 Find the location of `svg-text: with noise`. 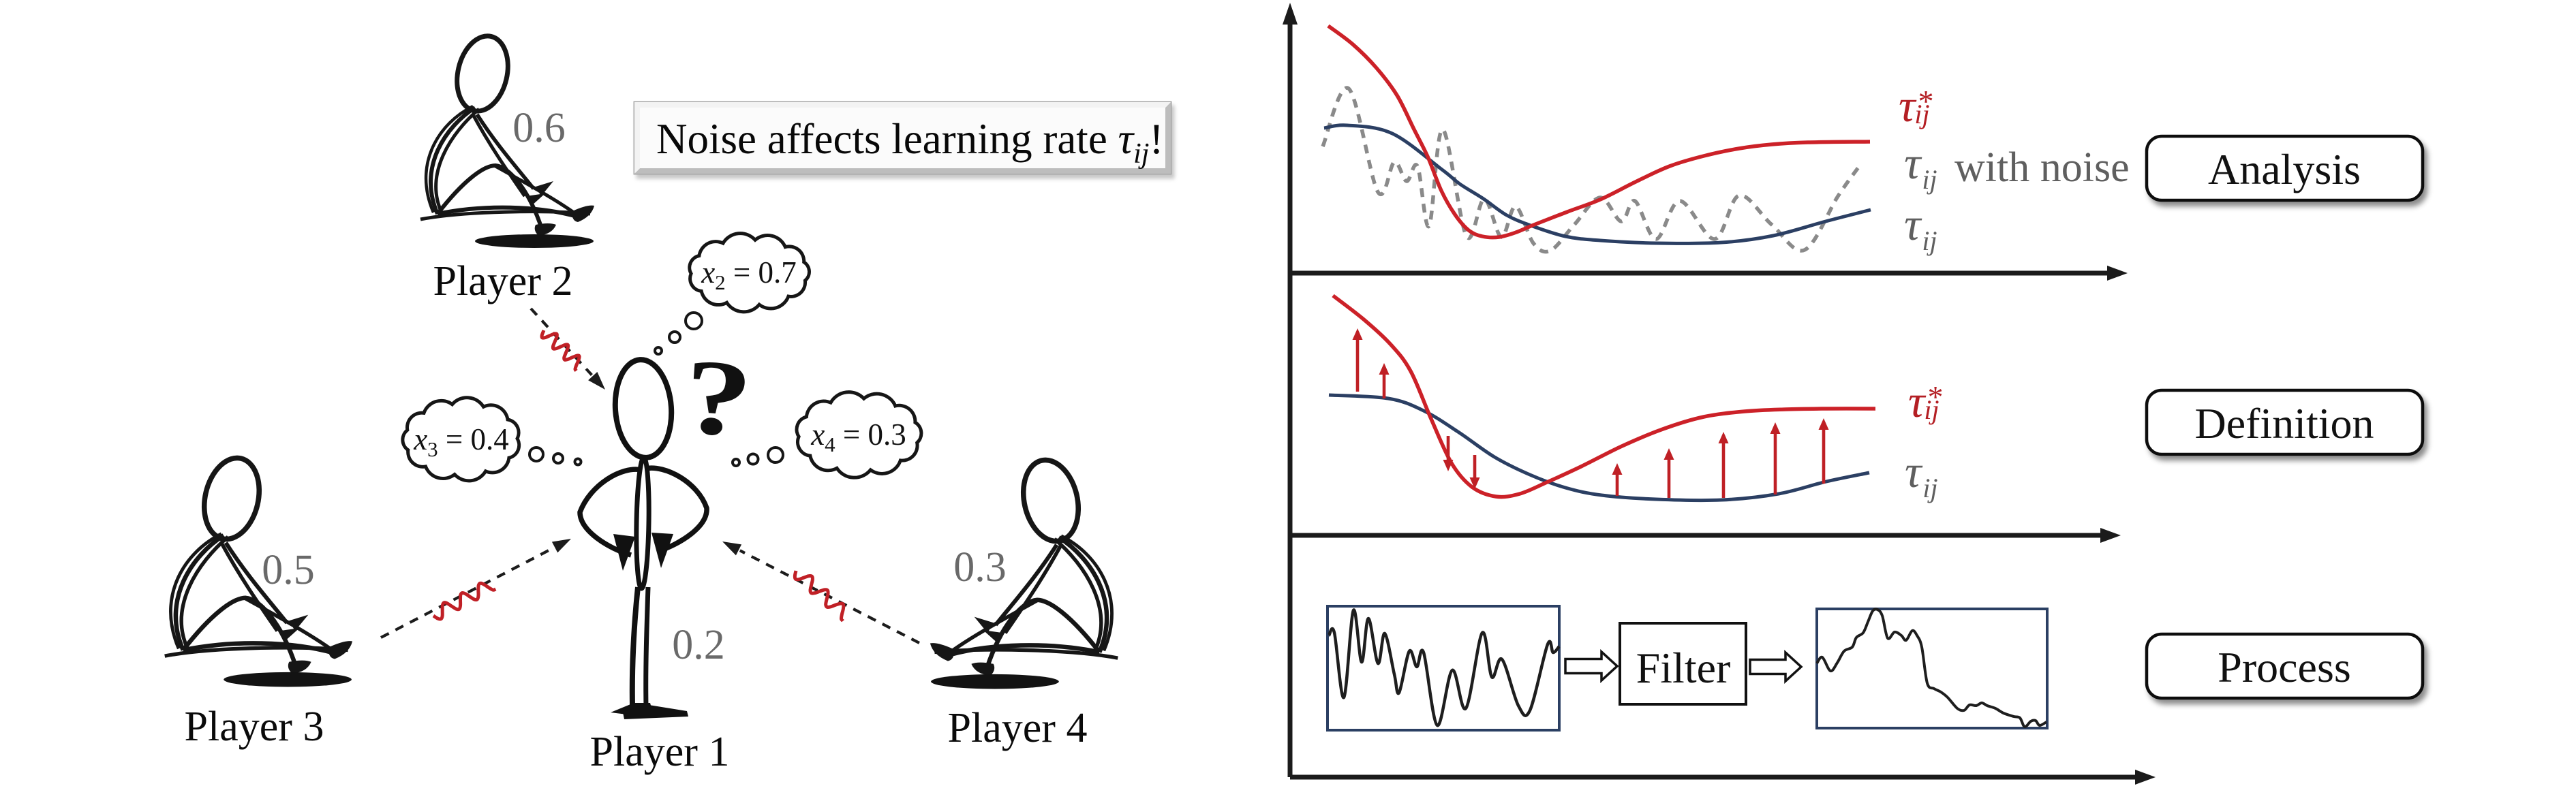

svg-text: with noise is located at coordinates (2042, 167).